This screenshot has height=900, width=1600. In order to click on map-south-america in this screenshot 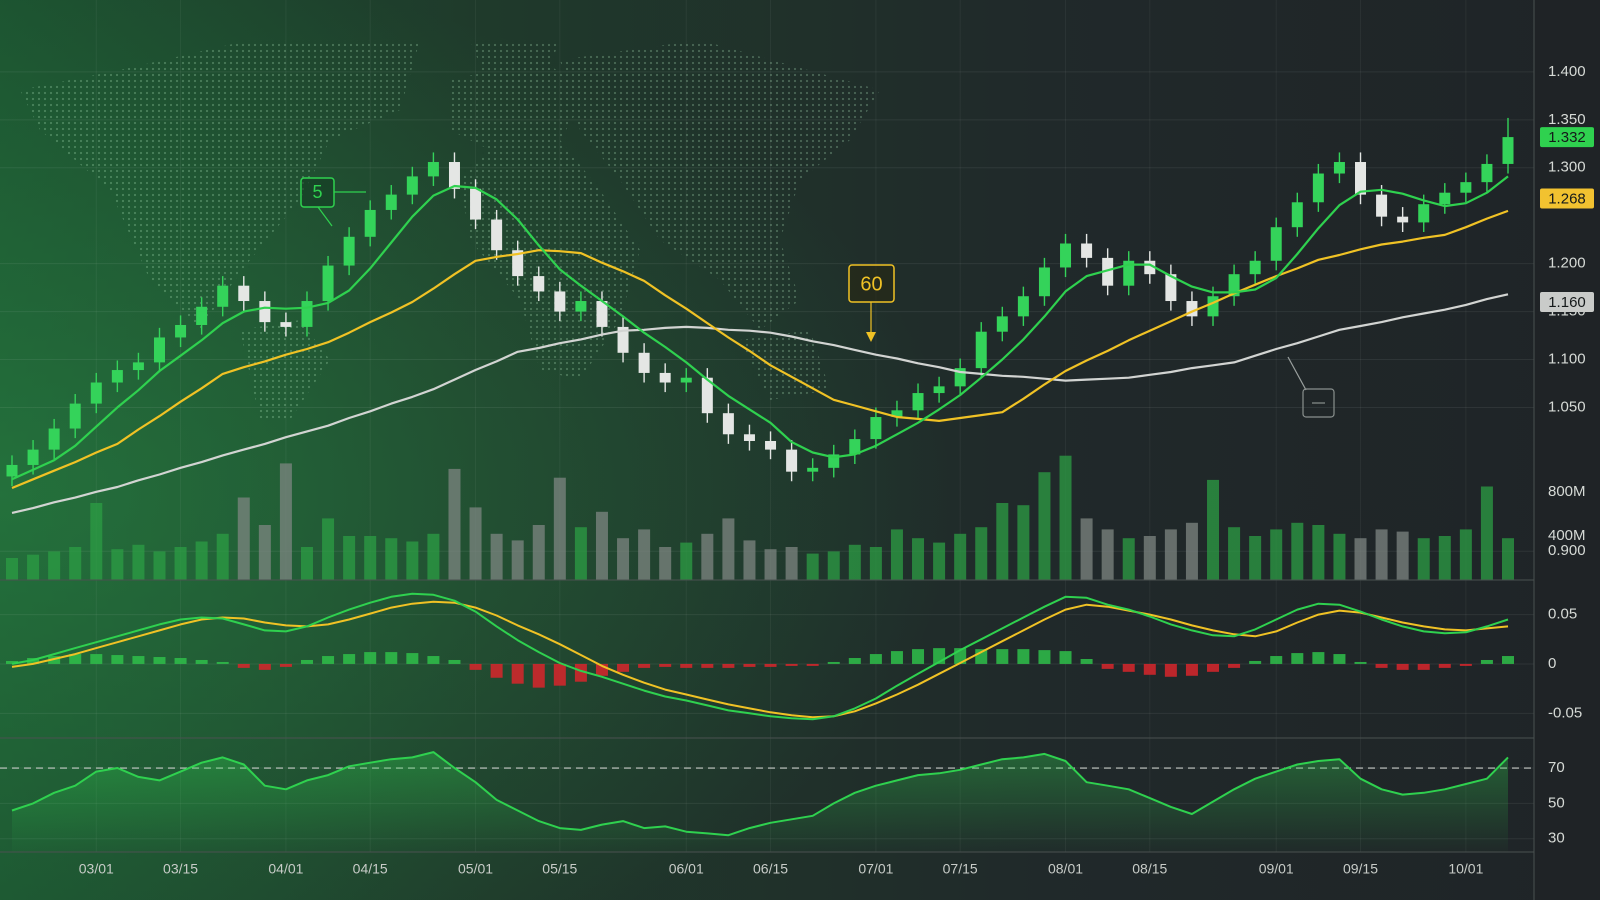, I will do `click(285, 370)`.